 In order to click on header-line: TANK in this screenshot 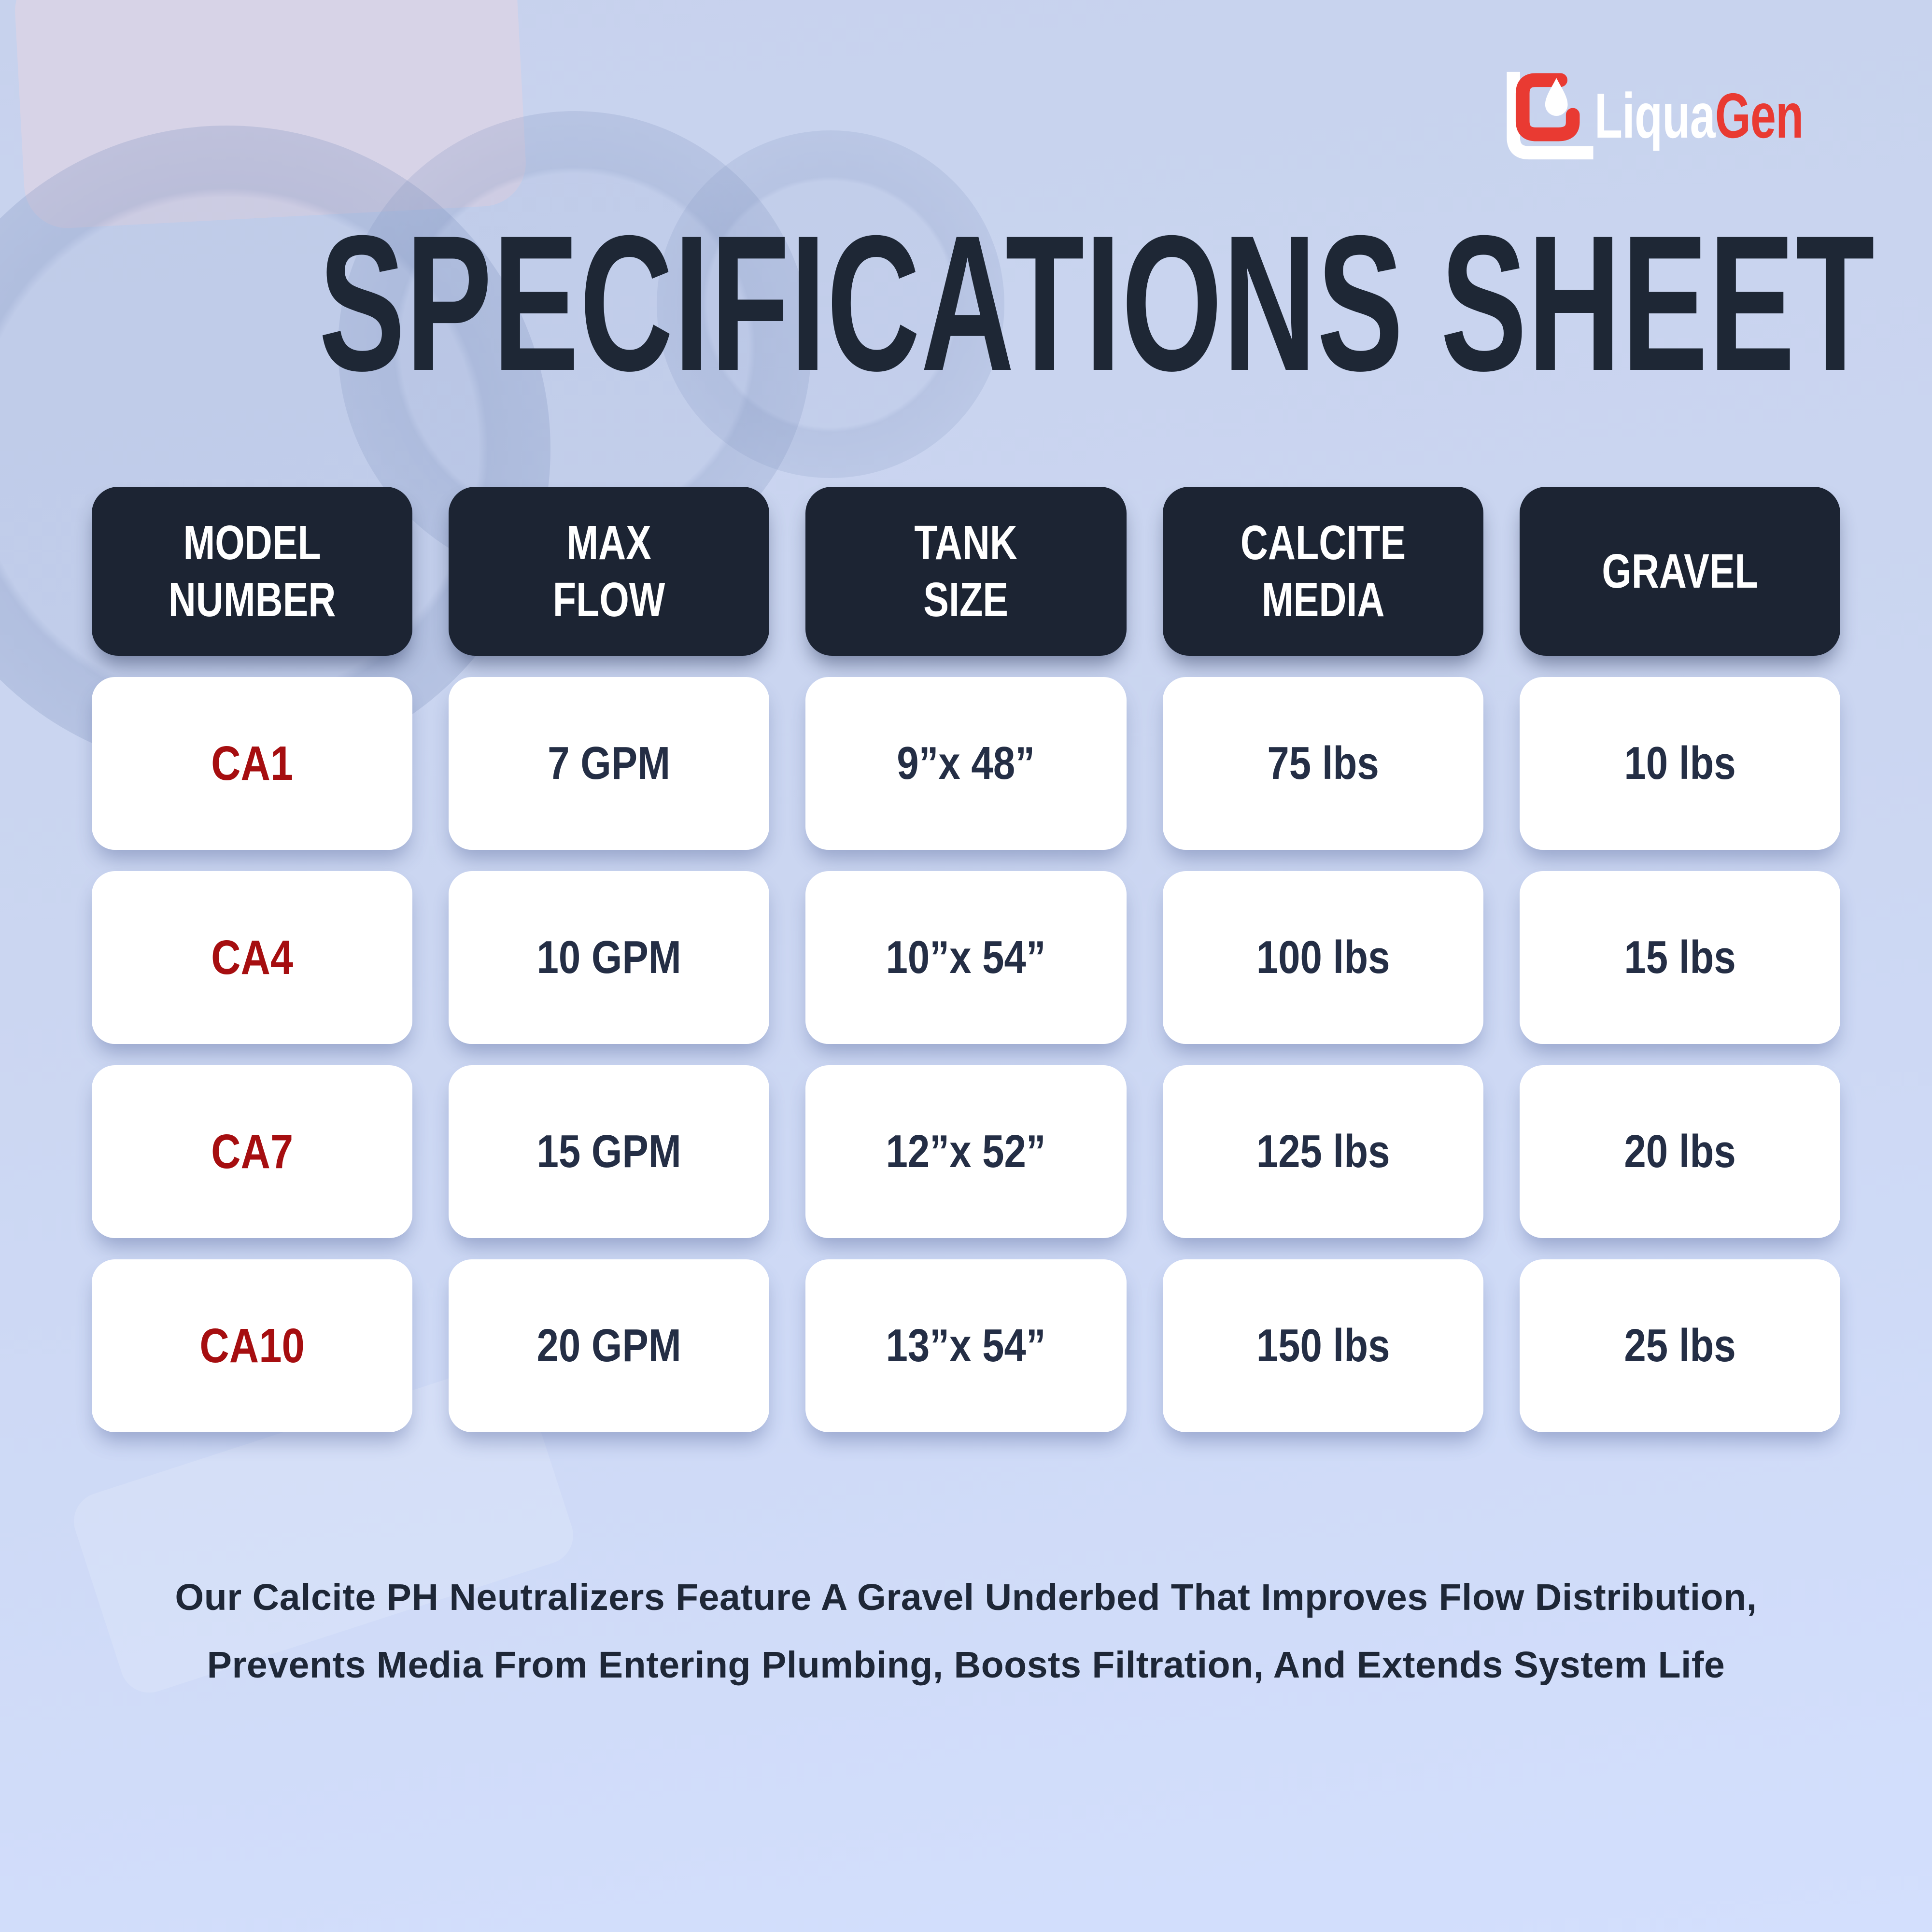, I will do `click(966, 543)`.